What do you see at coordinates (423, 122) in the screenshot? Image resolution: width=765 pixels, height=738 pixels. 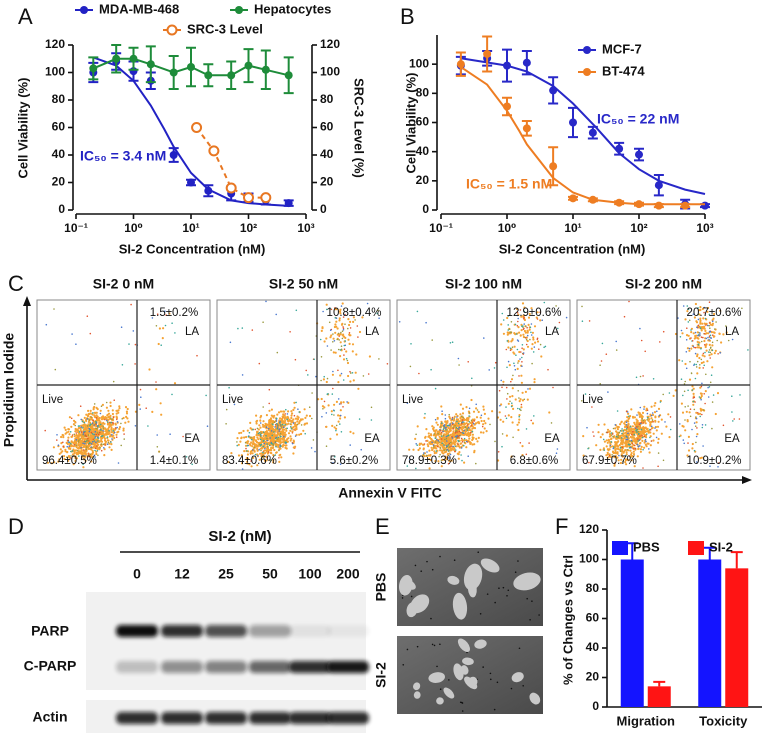 I see `y-tick-label: 60` at bounding box center [423, 122].